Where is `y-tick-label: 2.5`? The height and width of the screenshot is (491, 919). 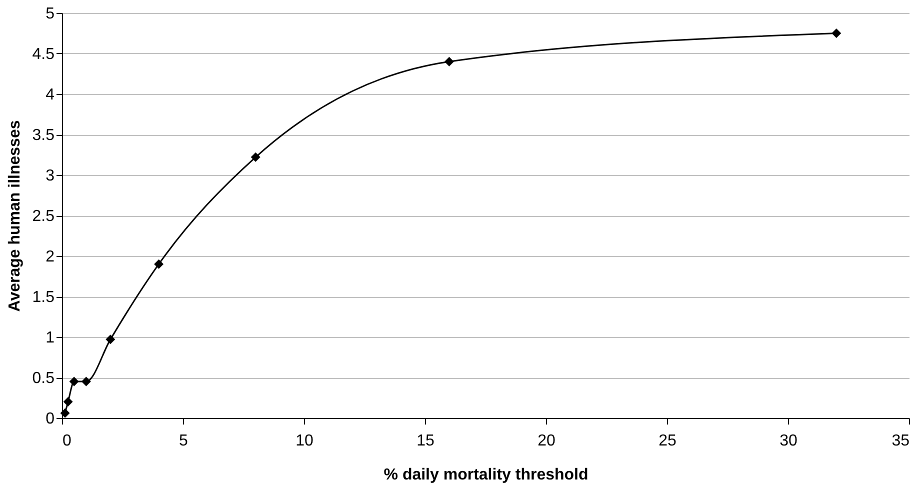
y-tick-label: 2.5 is located at coordinates (43, 216).